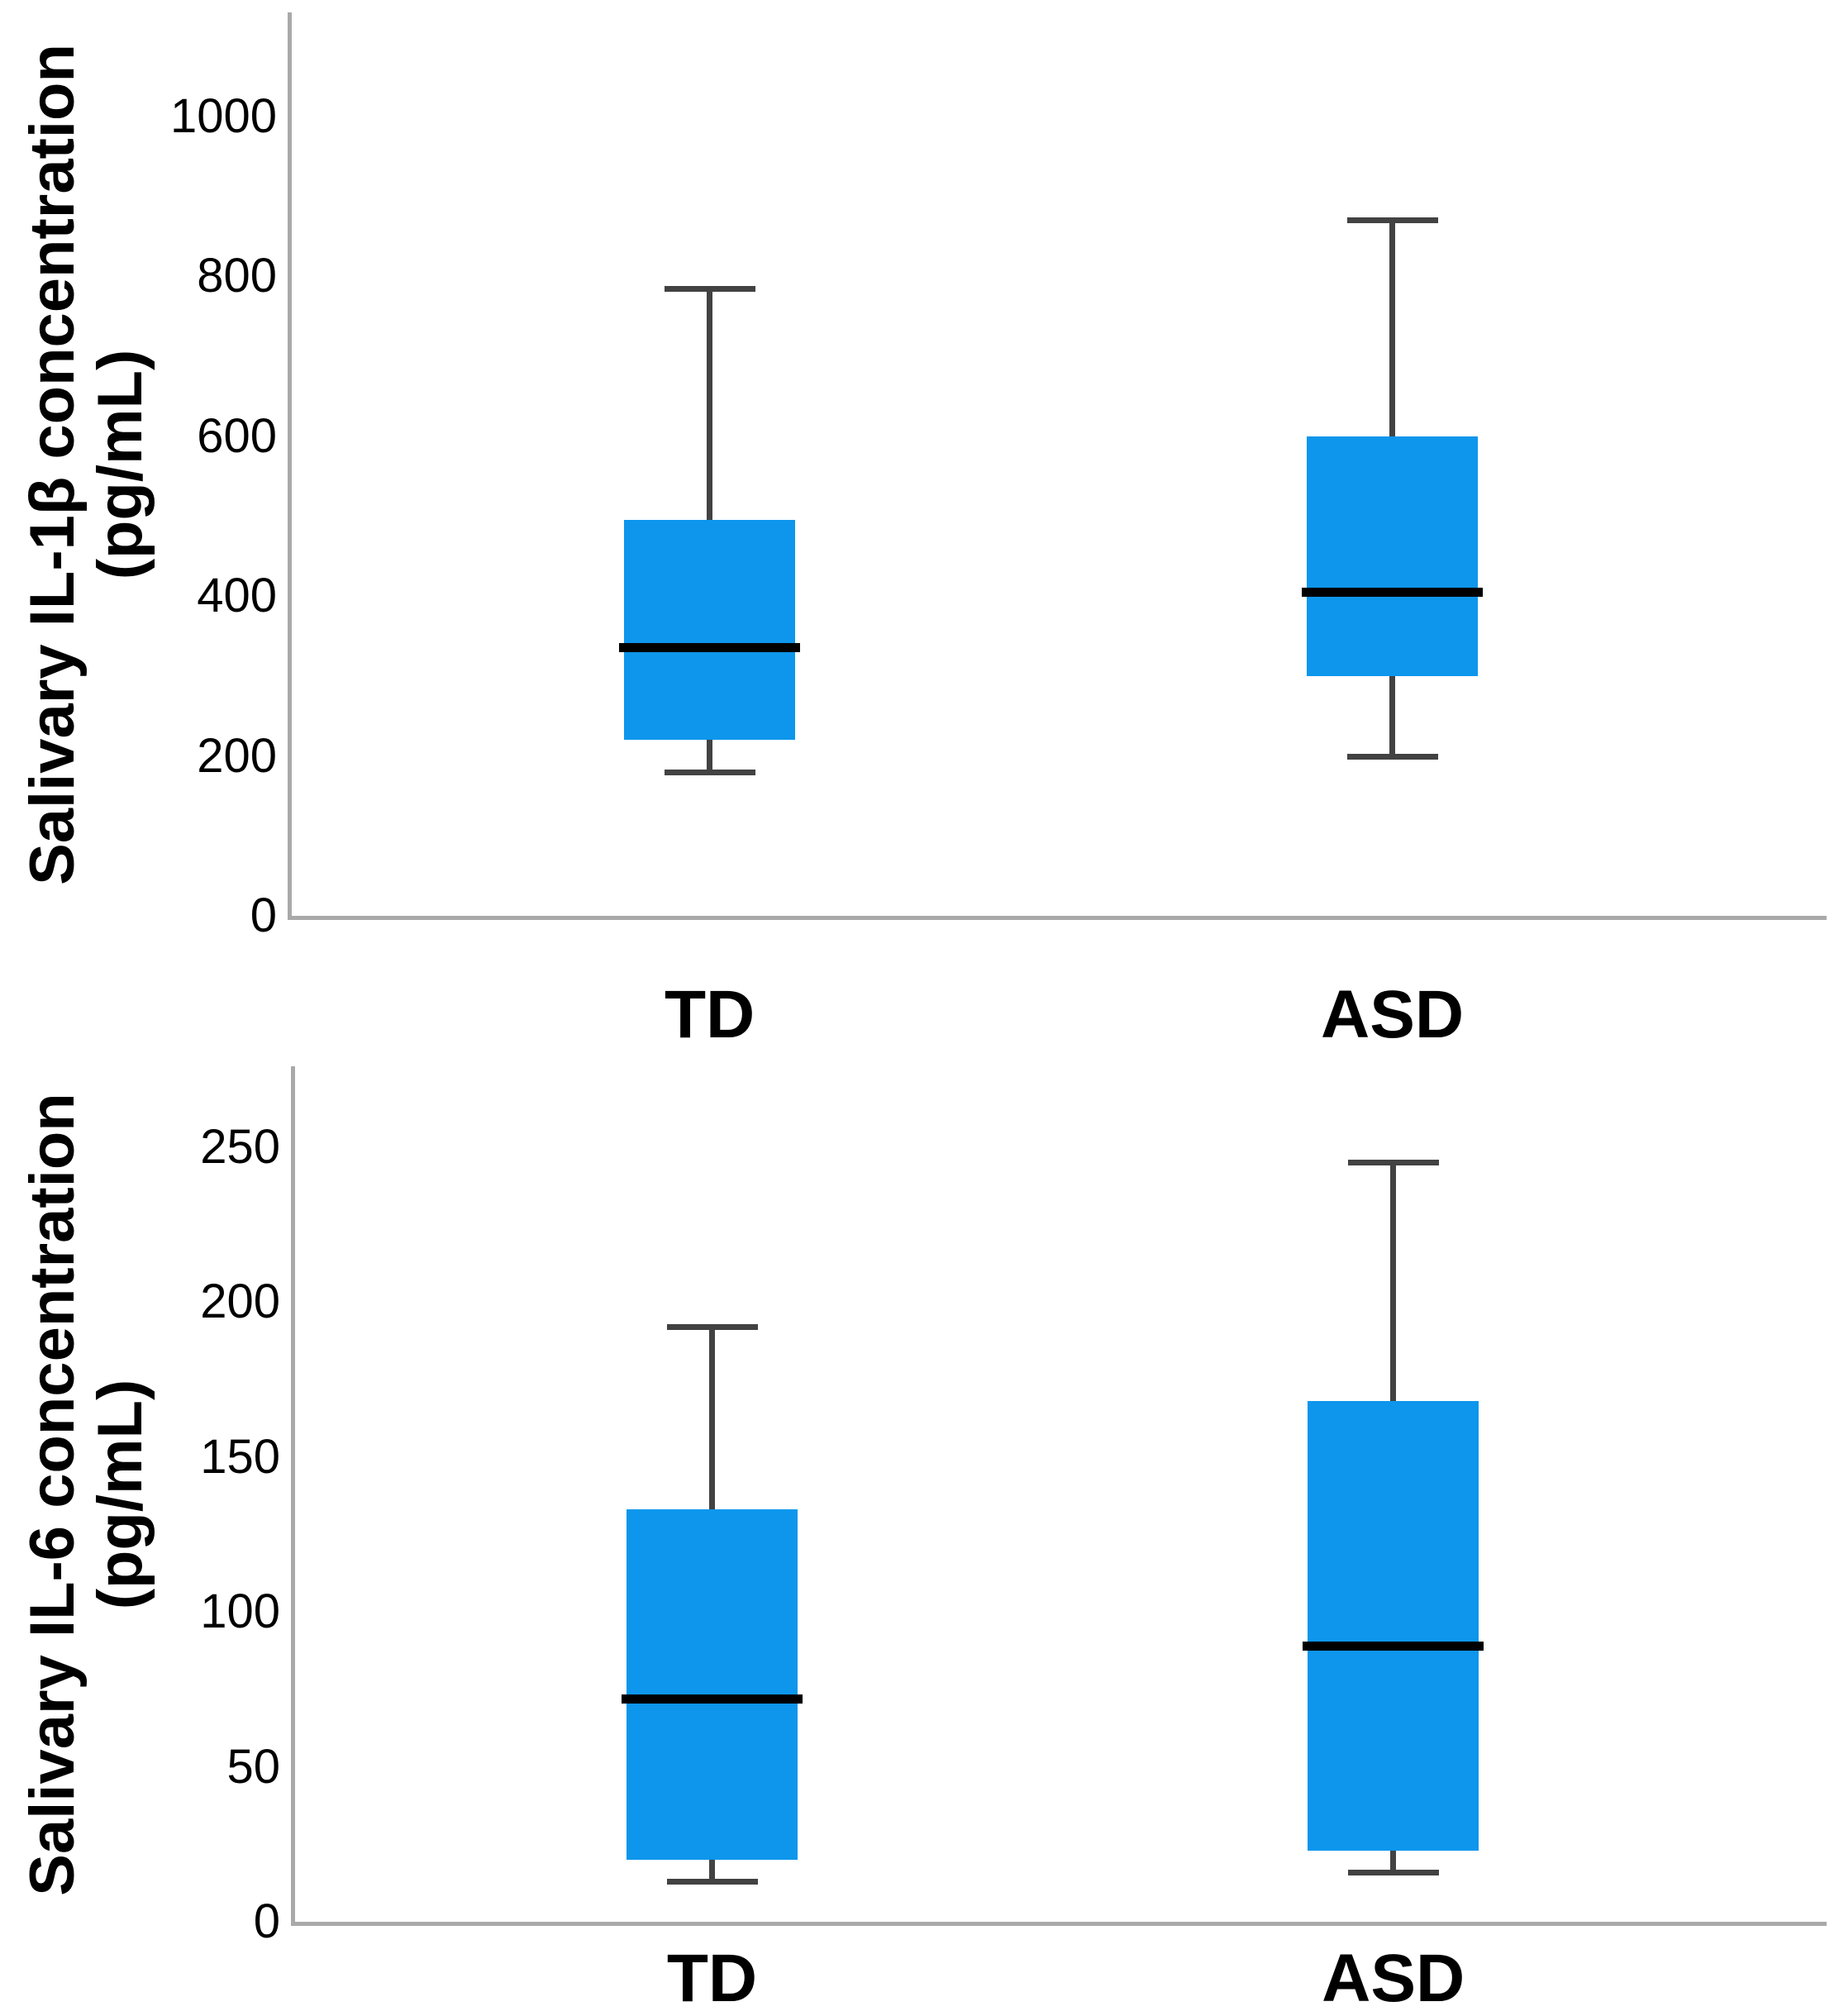 The height and width of the screenshot is (2016, 1839). What do you see at coordinates (223, 115) in the screenshot?
I see `y-tick-label: 1000` at bounding box center [223, 115].